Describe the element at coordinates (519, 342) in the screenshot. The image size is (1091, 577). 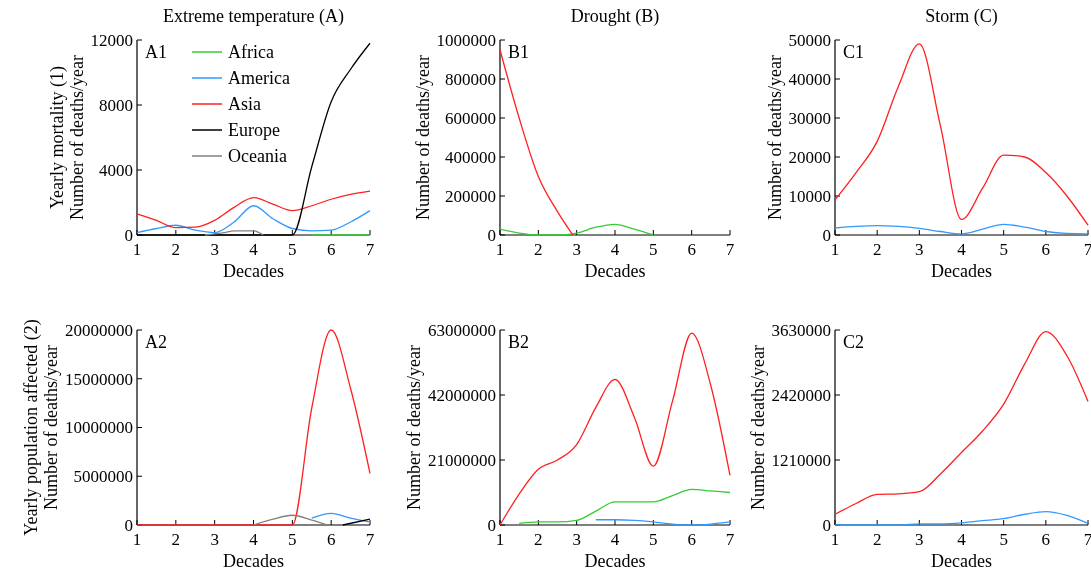
I see `annotation: B2` at that location.